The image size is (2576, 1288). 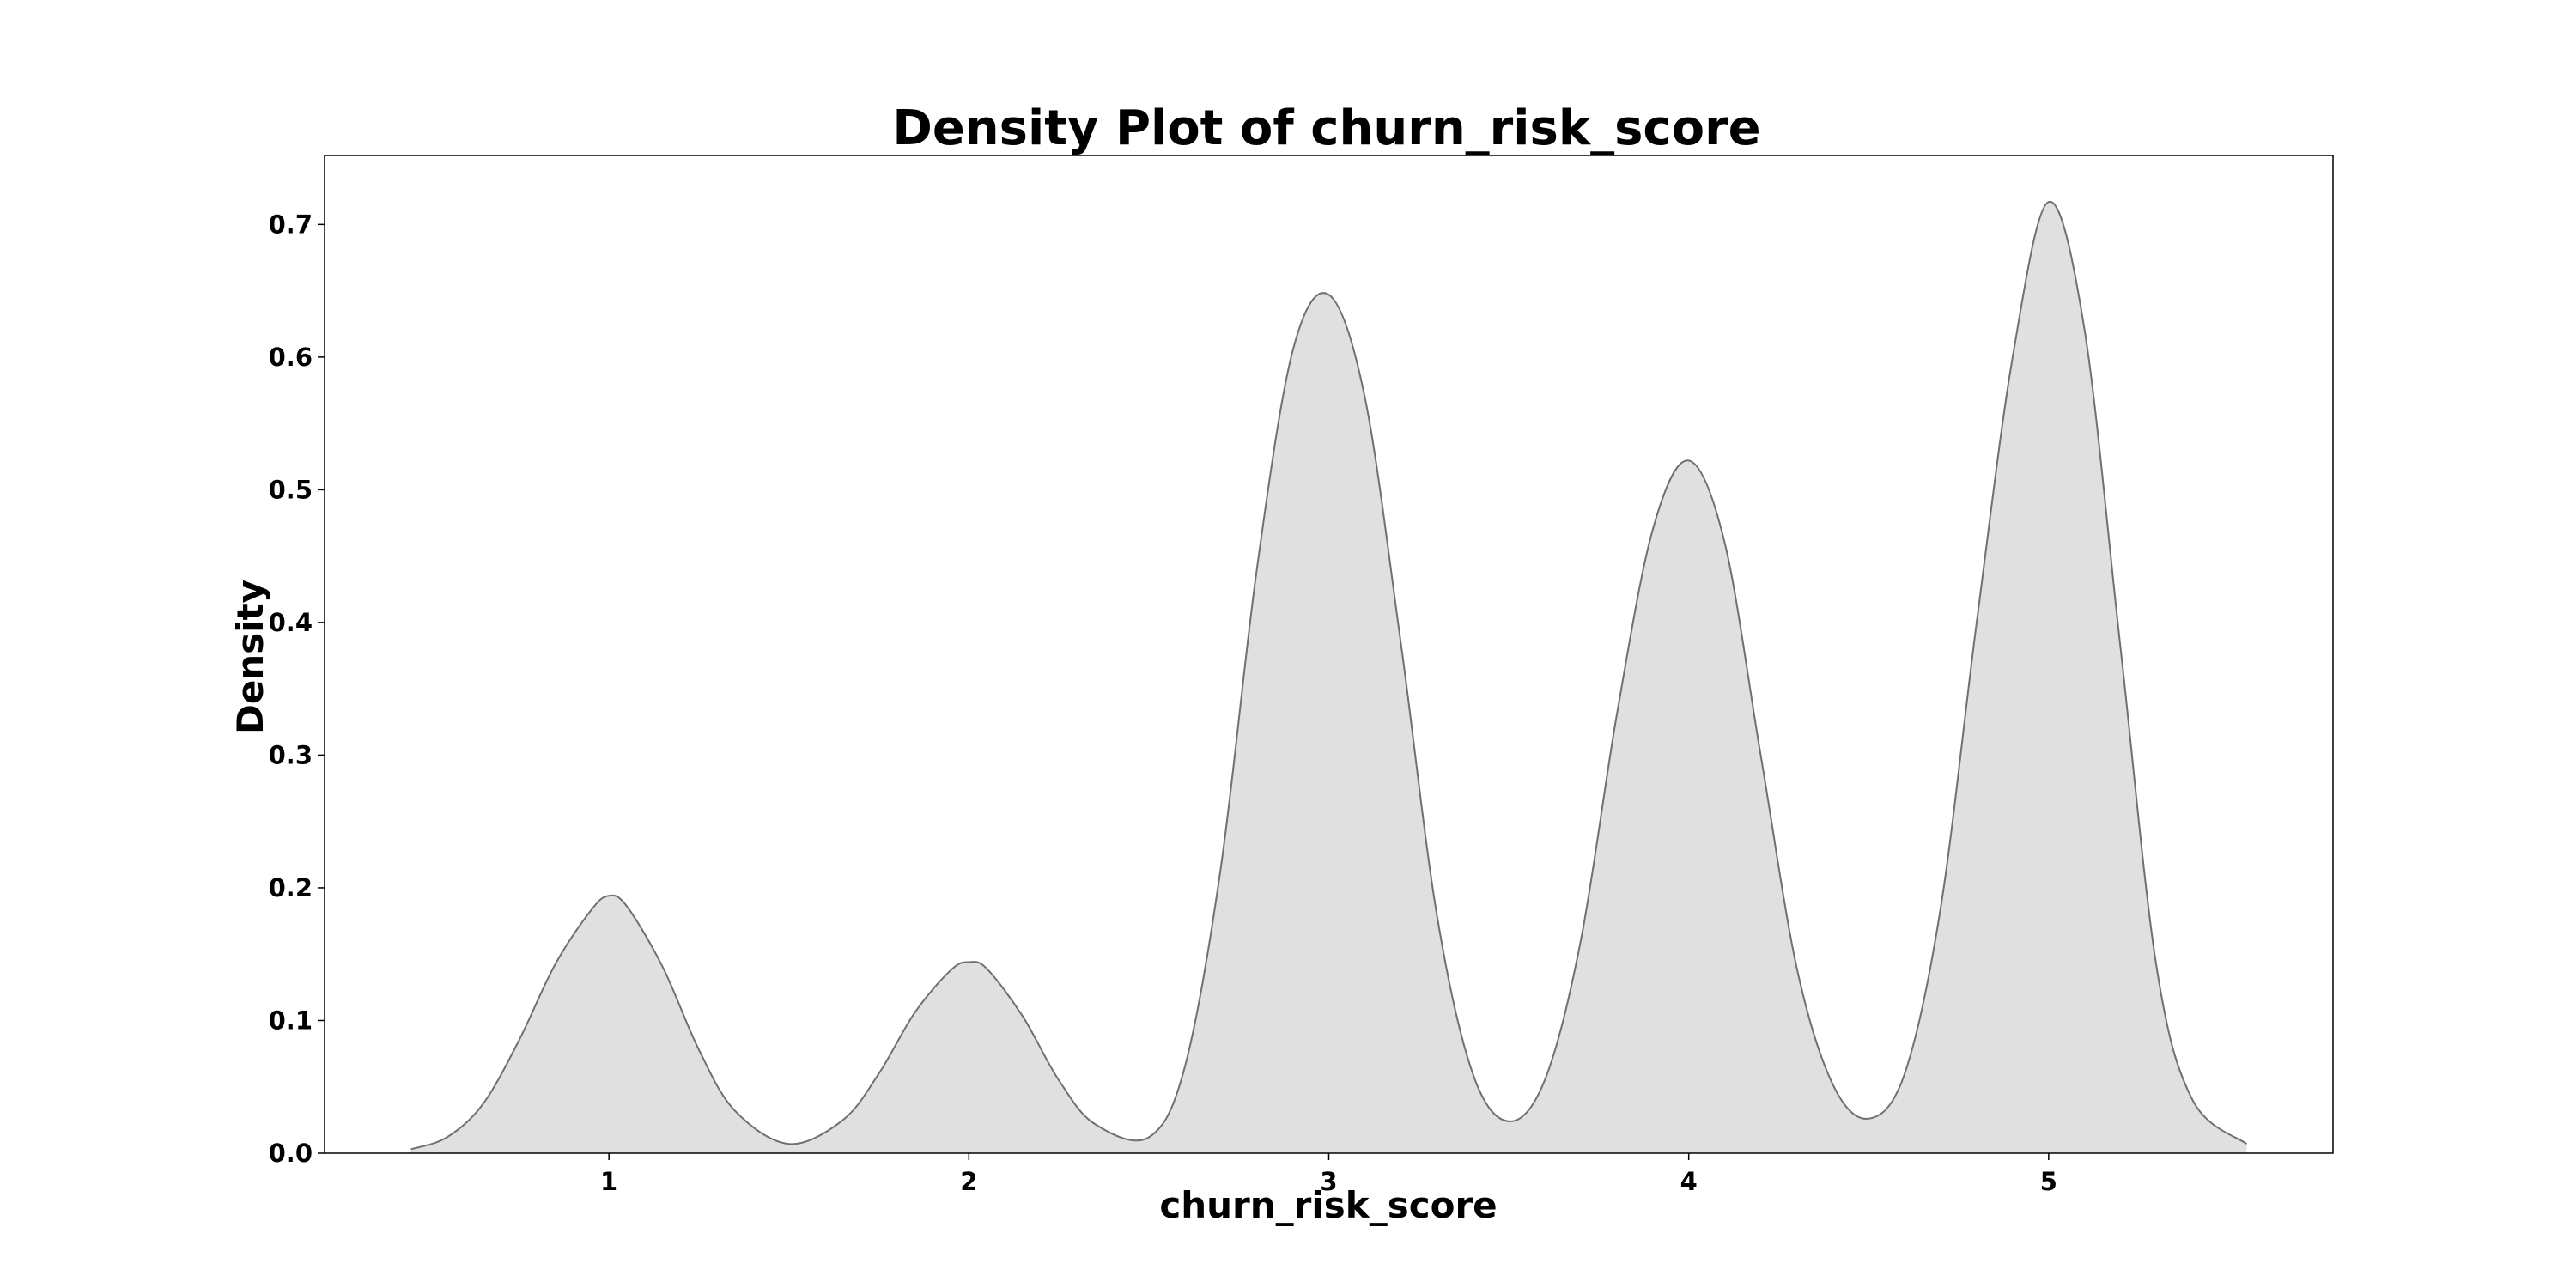 I want to click on x-tick-label: 4, so click(x=1689, y=1181).